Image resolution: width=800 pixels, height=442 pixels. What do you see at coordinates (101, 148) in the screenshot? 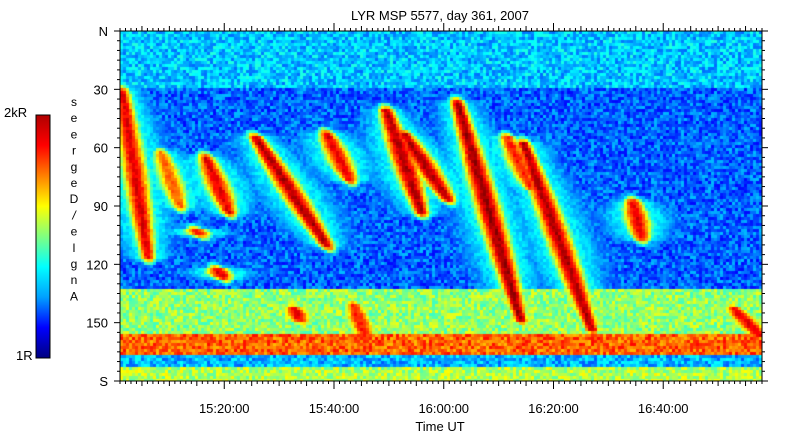
I see `y-tick-label: 60` at bounding box center [101, 148].